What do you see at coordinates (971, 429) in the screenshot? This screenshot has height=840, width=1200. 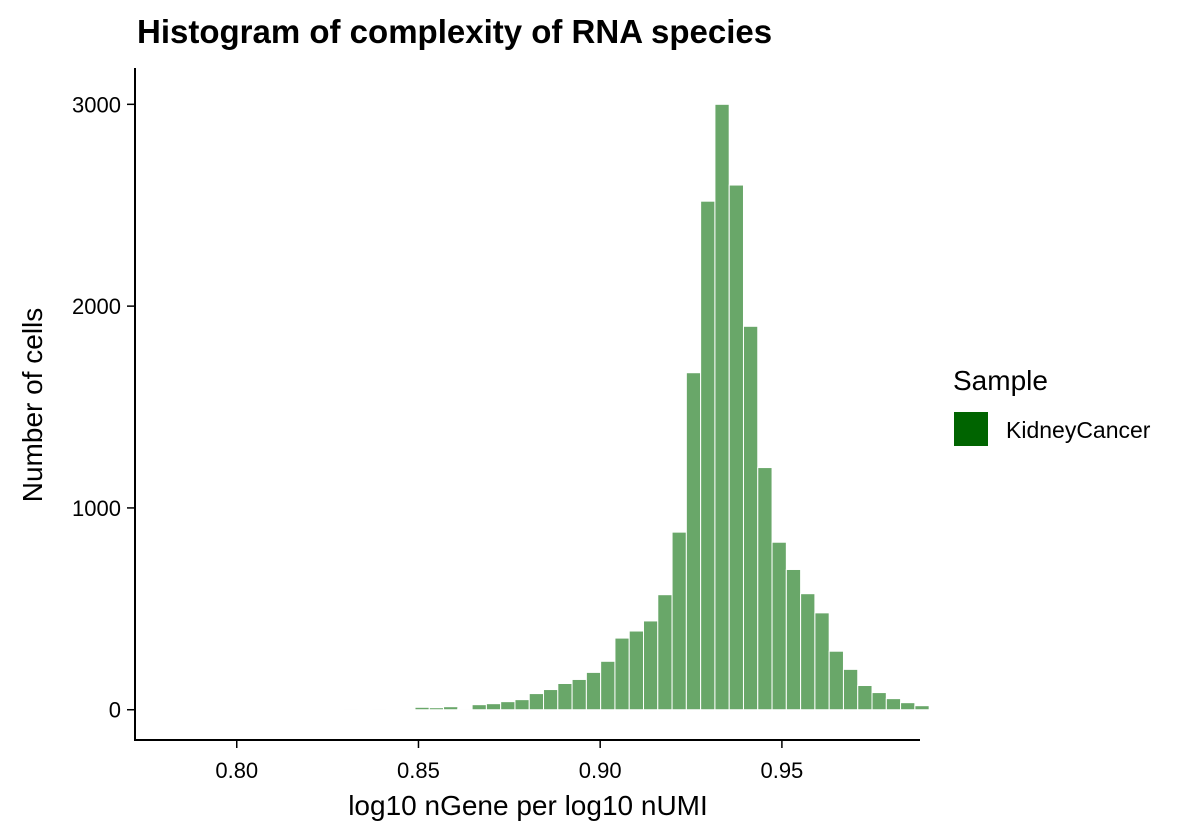 I see `legend-swatch-kidneycancer` at bounding box center [971, 429].